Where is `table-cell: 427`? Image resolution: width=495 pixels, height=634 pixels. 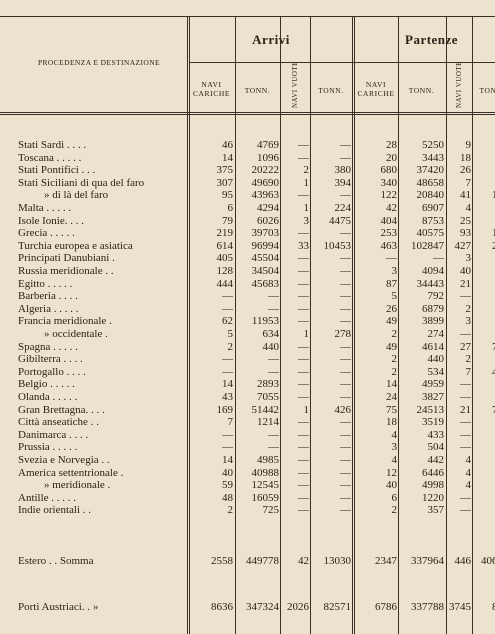 table-cell: 427 is located at coordinates (463, 245).